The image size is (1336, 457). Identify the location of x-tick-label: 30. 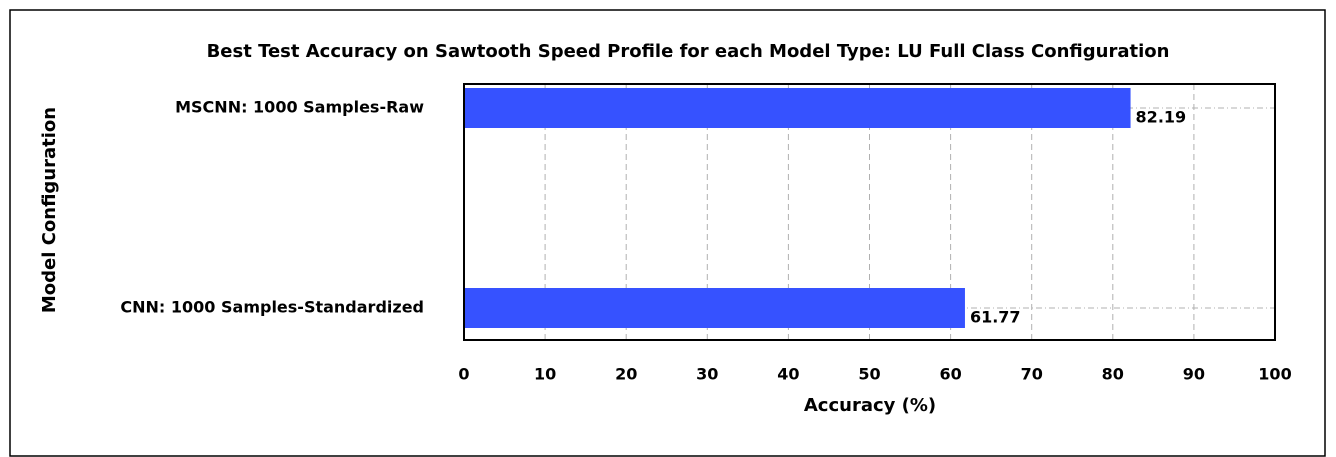
(707, 374).